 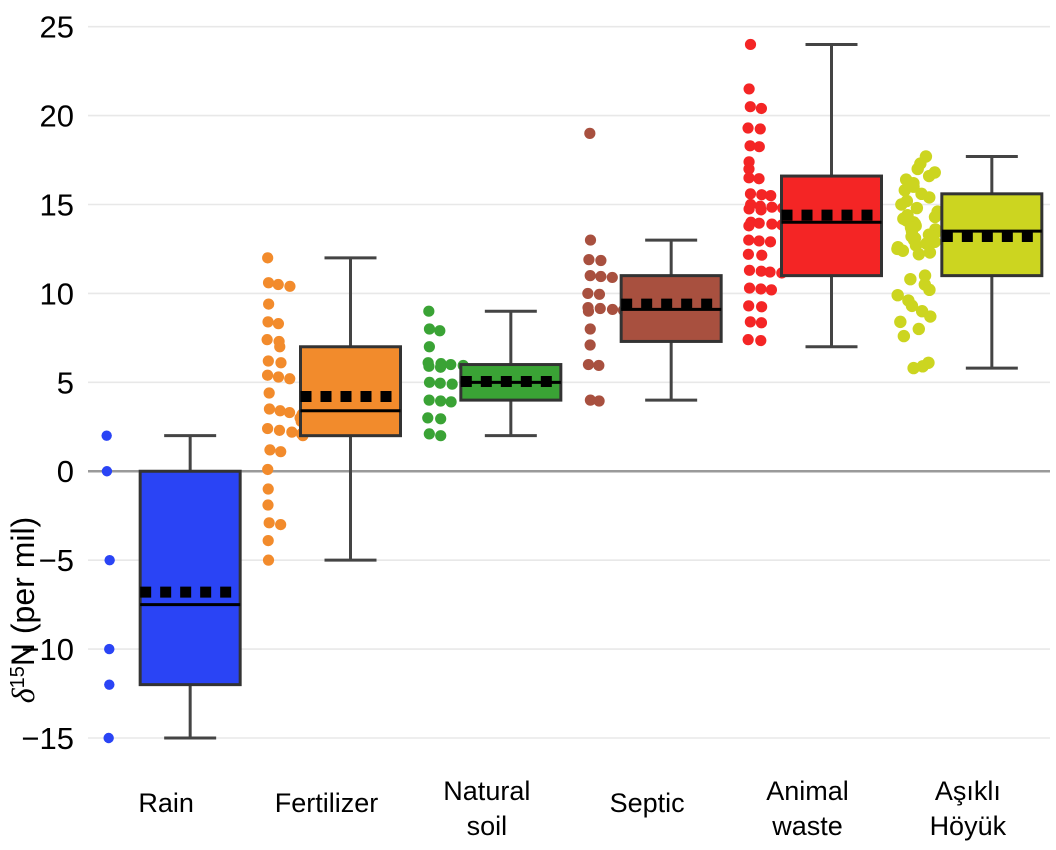 I want to click on x-axis-category-label: Fertilizer, so click(x=327, y=803).